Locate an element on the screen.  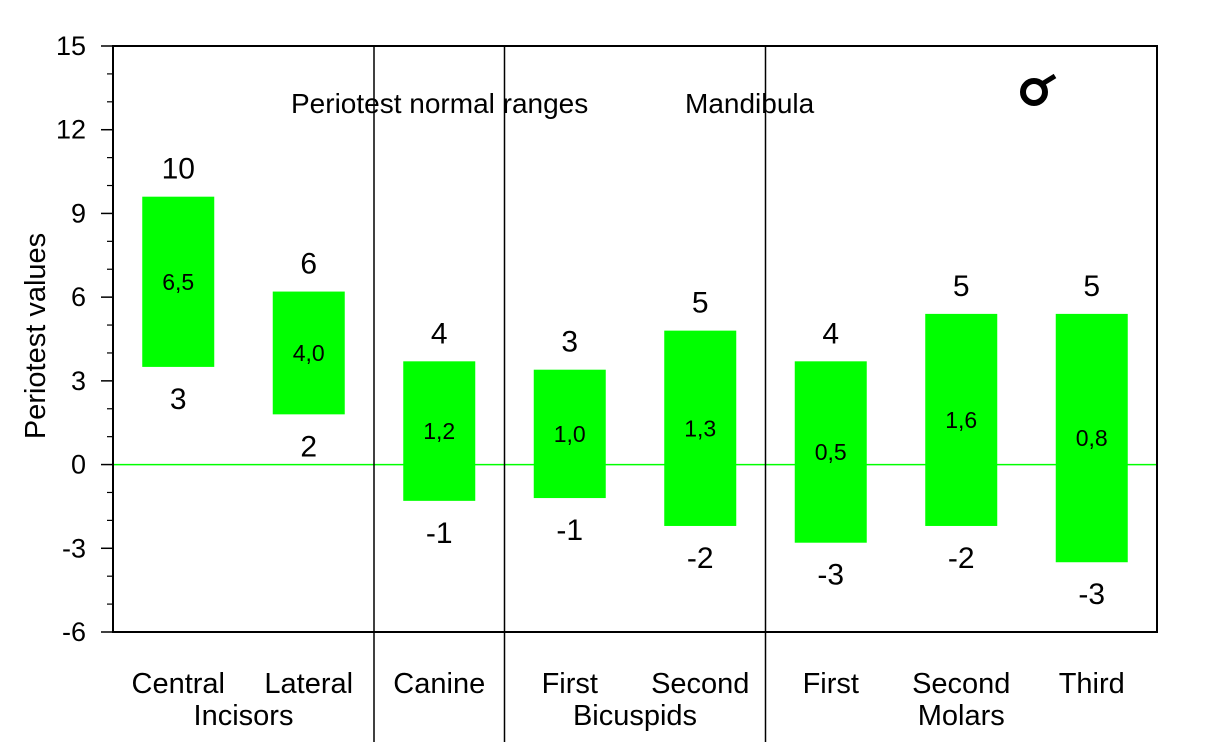
y-tick-label: 3 is located at coordinates (78, 381).